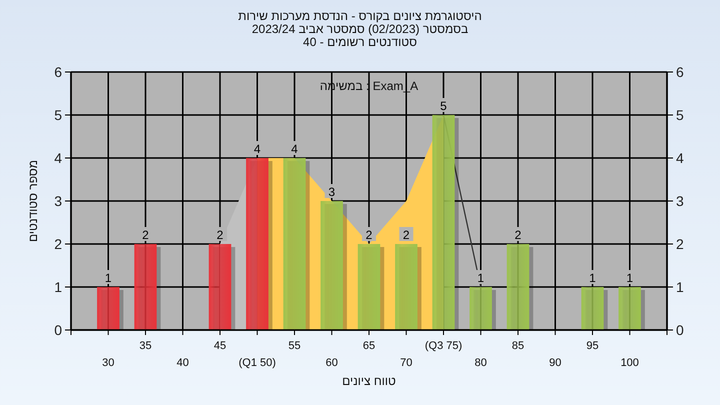 The height and width of the screenshot is (405, 720). What do you see at coordinates (58, 287) in the screenshot?
I see `y-tick-label: 1` at bounding box center [58, 287].